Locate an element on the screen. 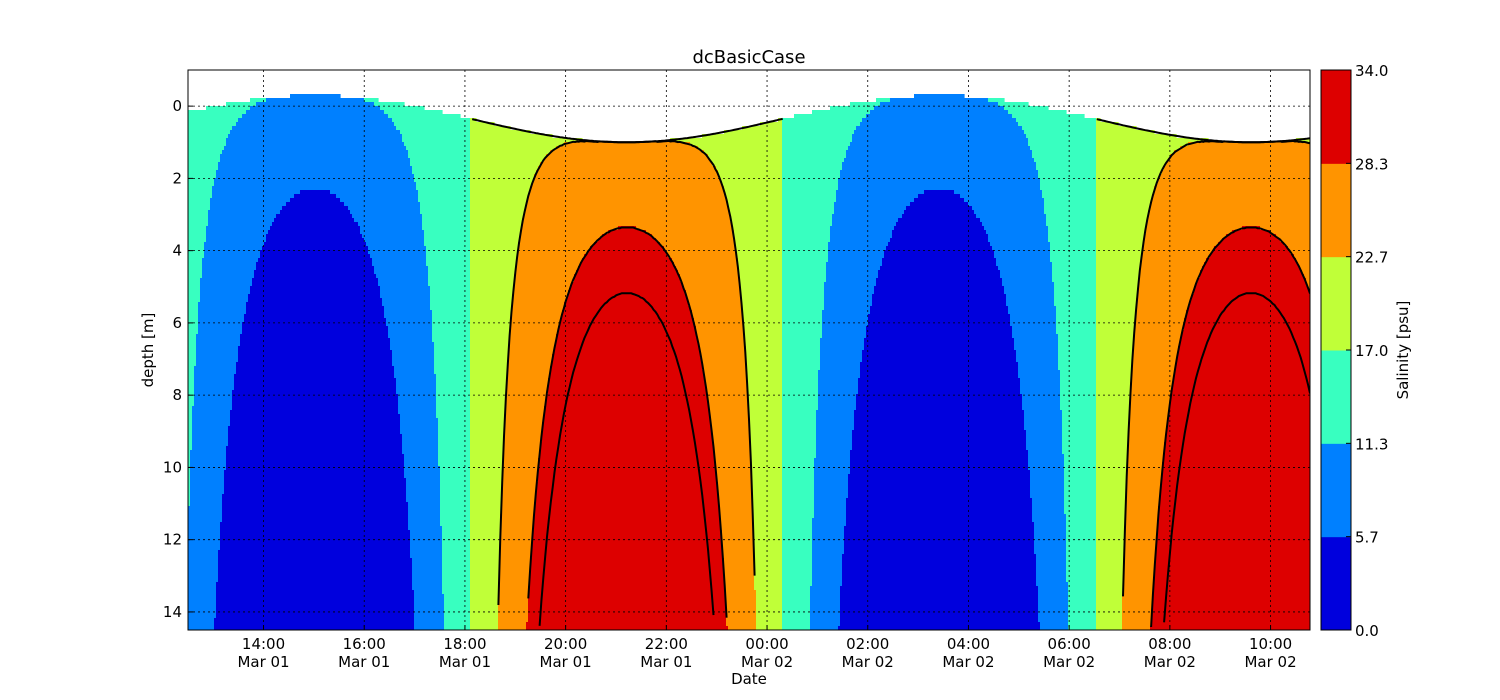 The height and width of the screenshot is (700, 1500). y-tick-label: 4 is located at coordinates (177, 251).